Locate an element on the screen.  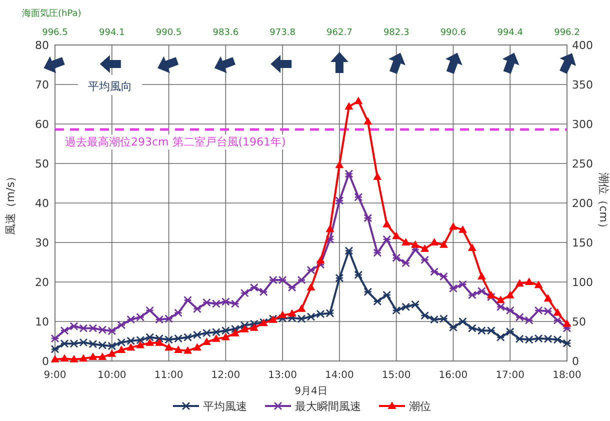
x-tick-label: 13:00 is located at coordinates (282, 375).